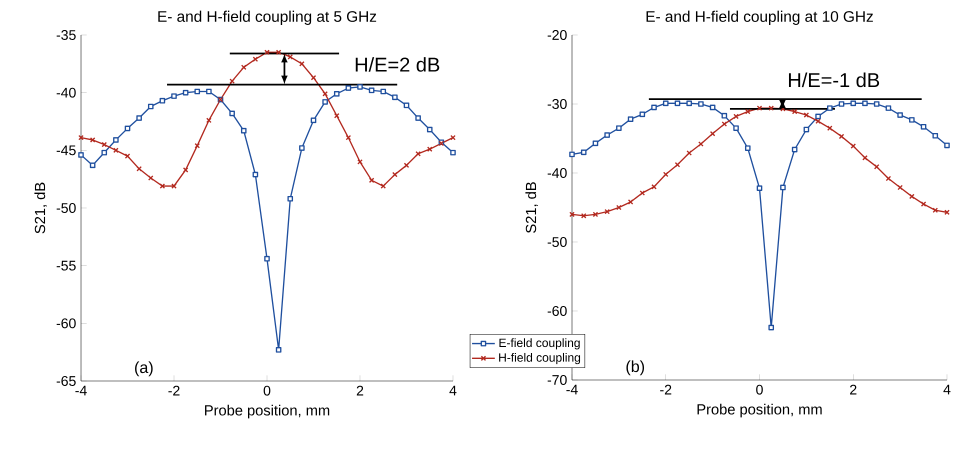  I want to click on annotation: H/E=2 dB, so click(398, 64).